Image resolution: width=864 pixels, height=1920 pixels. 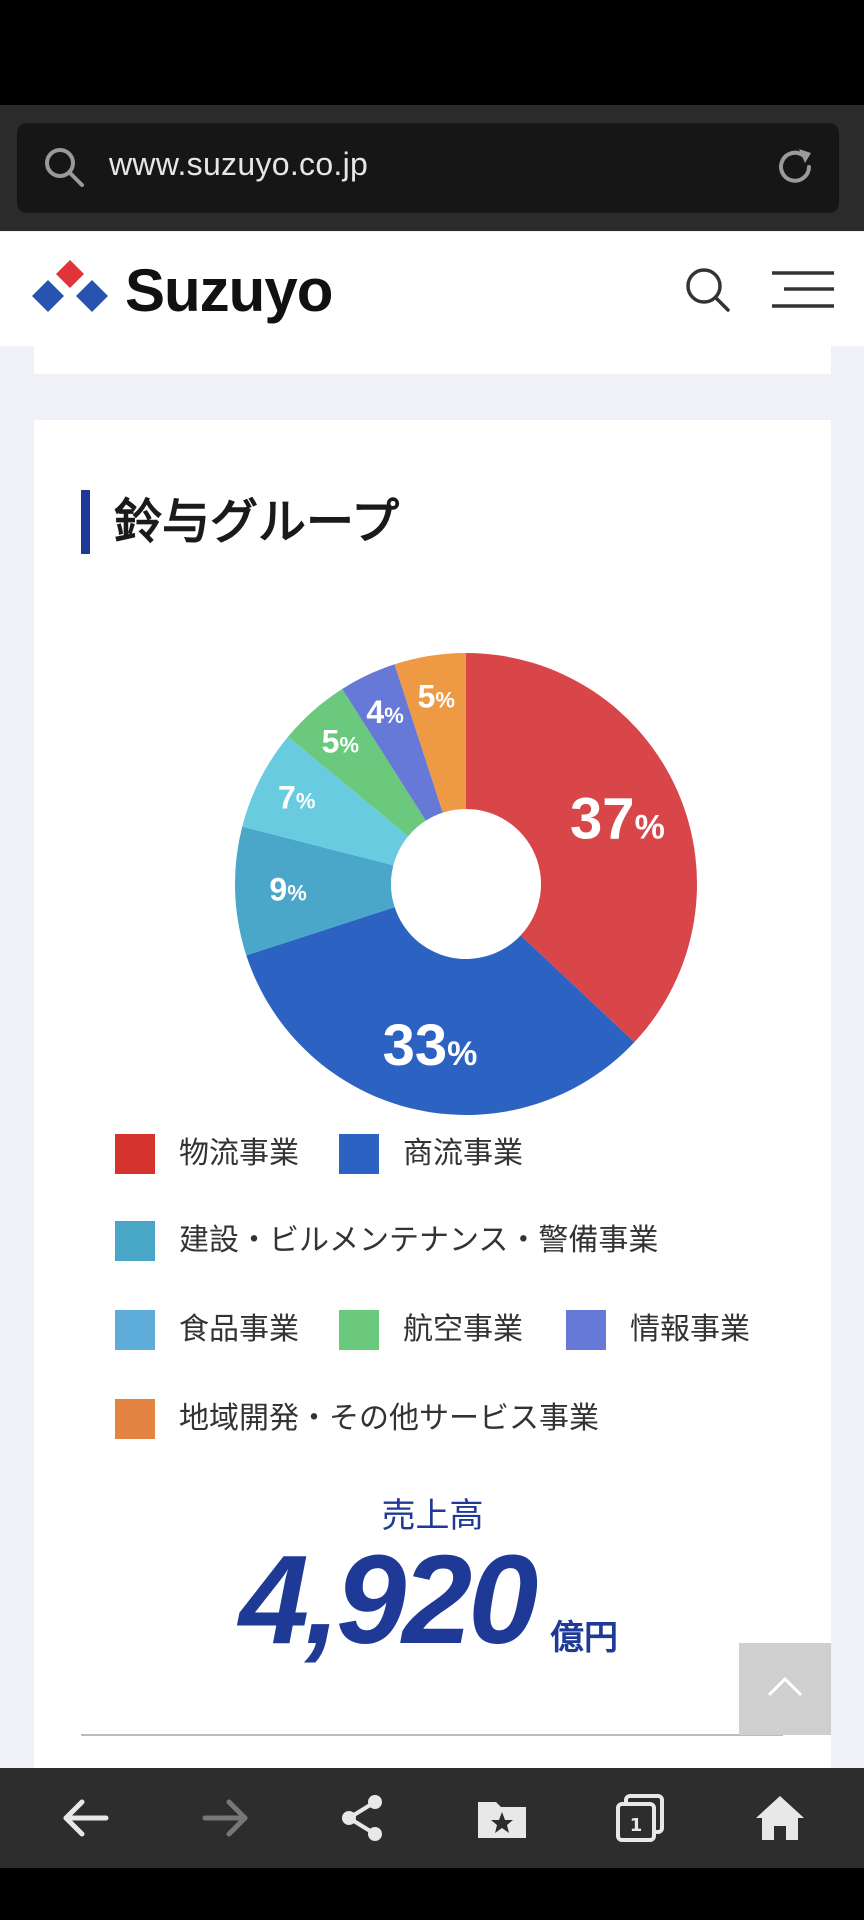 What do you see at coordinates (636, 1825) in the screenshot?
I see `tab-count: 1` at bounding box center [636, 1825].